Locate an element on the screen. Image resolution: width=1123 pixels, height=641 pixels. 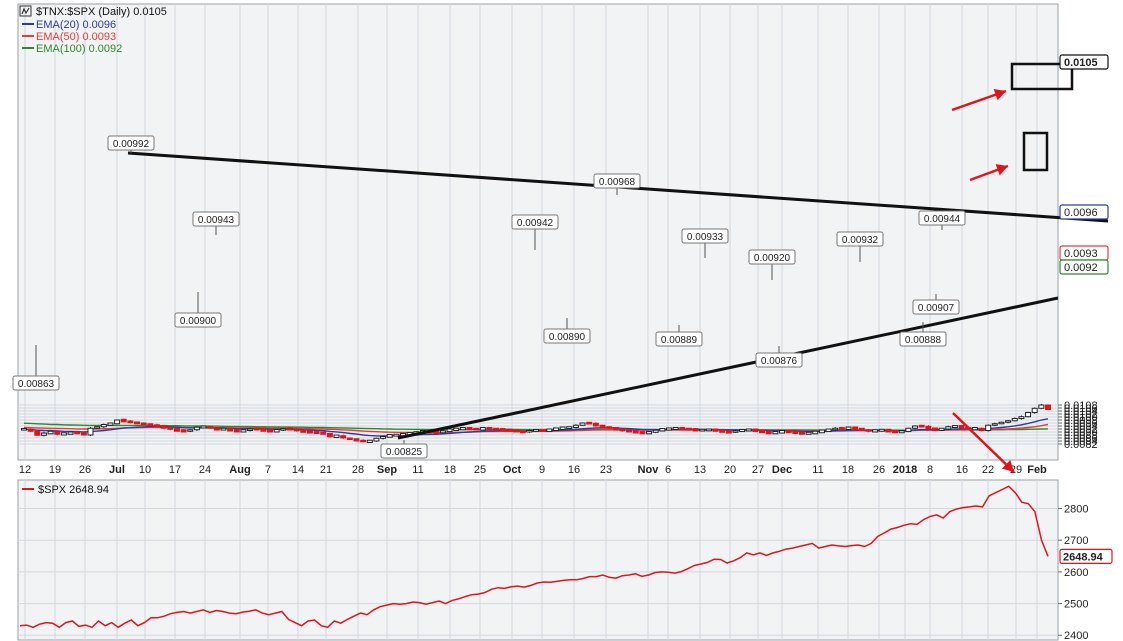
x-tick-label: 14 is located at coordinates (298, 470).